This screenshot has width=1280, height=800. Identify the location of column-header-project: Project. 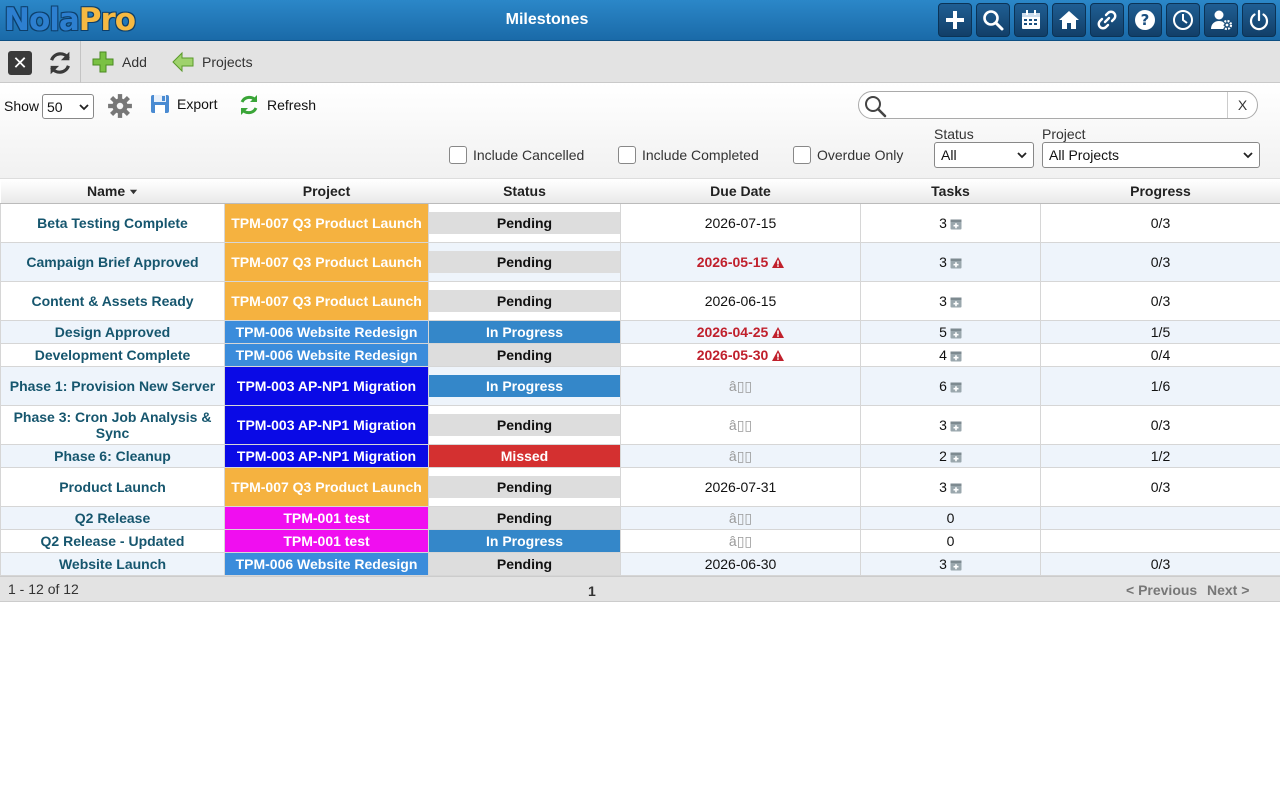
(326, 192).